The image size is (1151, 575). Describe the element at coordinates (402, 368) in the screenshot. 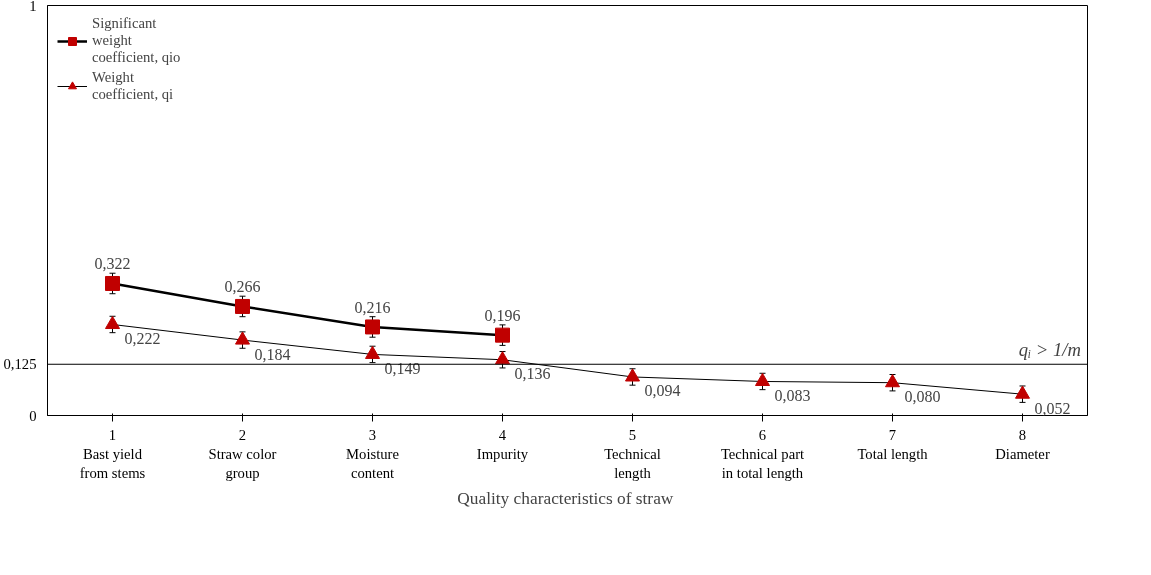

I see `data-label: 0,149` at that location.